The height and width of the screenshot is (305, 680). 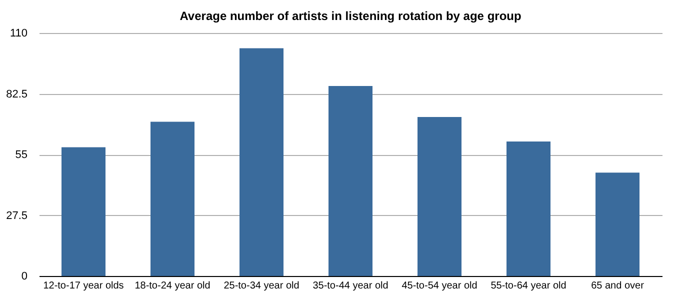 I want to click on x-tick-label: 45-to-54 year old, so click(x=440, y=286).